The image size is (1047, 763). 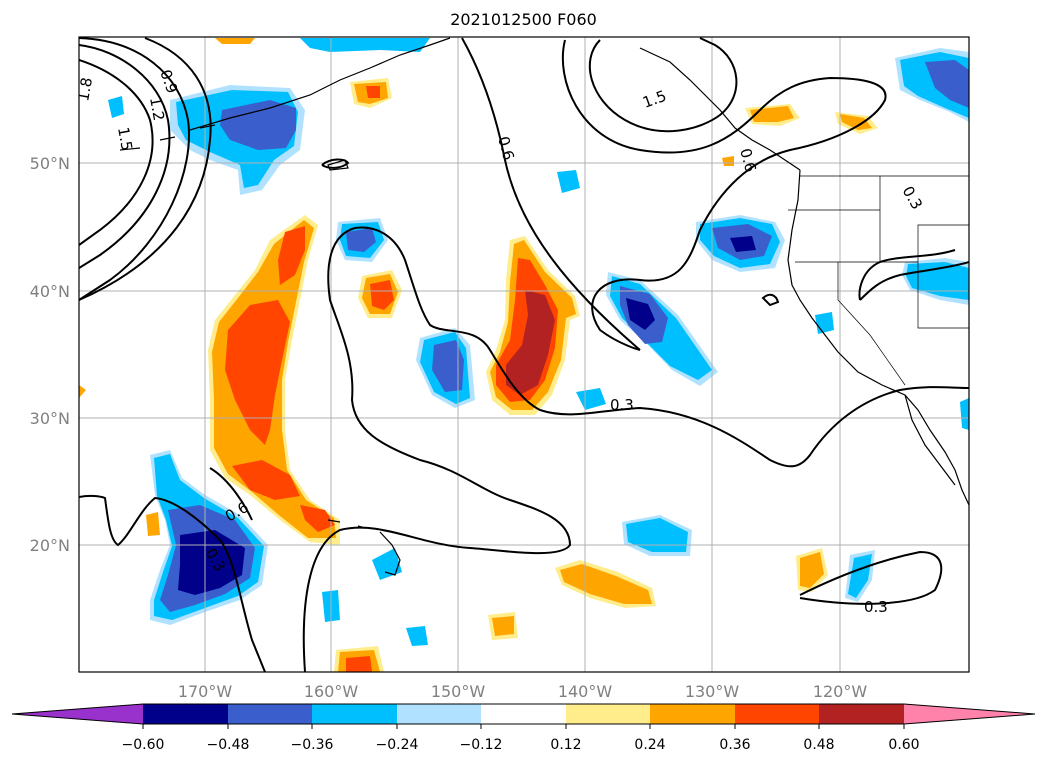 I want to click on lon-tick-label: 130°W, so click(x=712, y=691).